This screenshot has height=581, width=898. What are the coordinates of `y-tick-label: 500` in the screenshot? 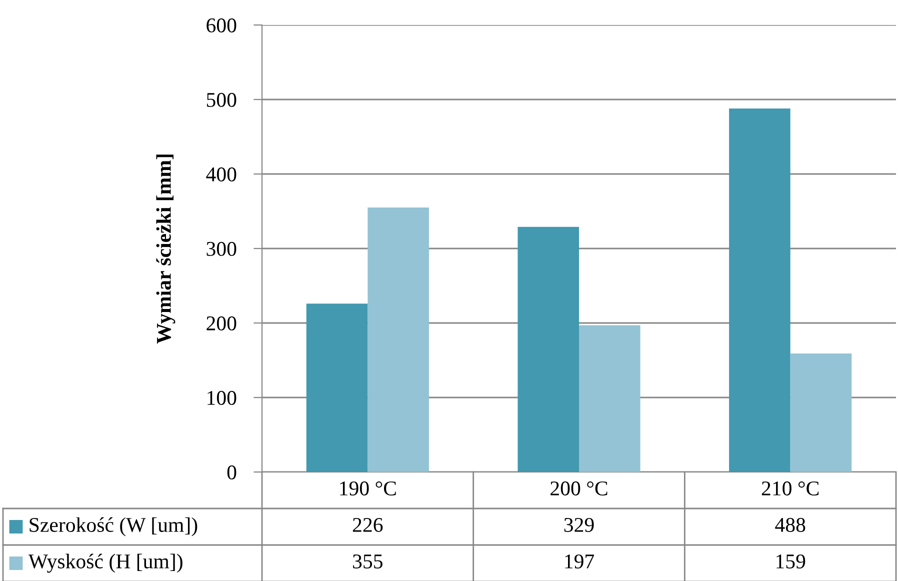 It's located at (221, 99).